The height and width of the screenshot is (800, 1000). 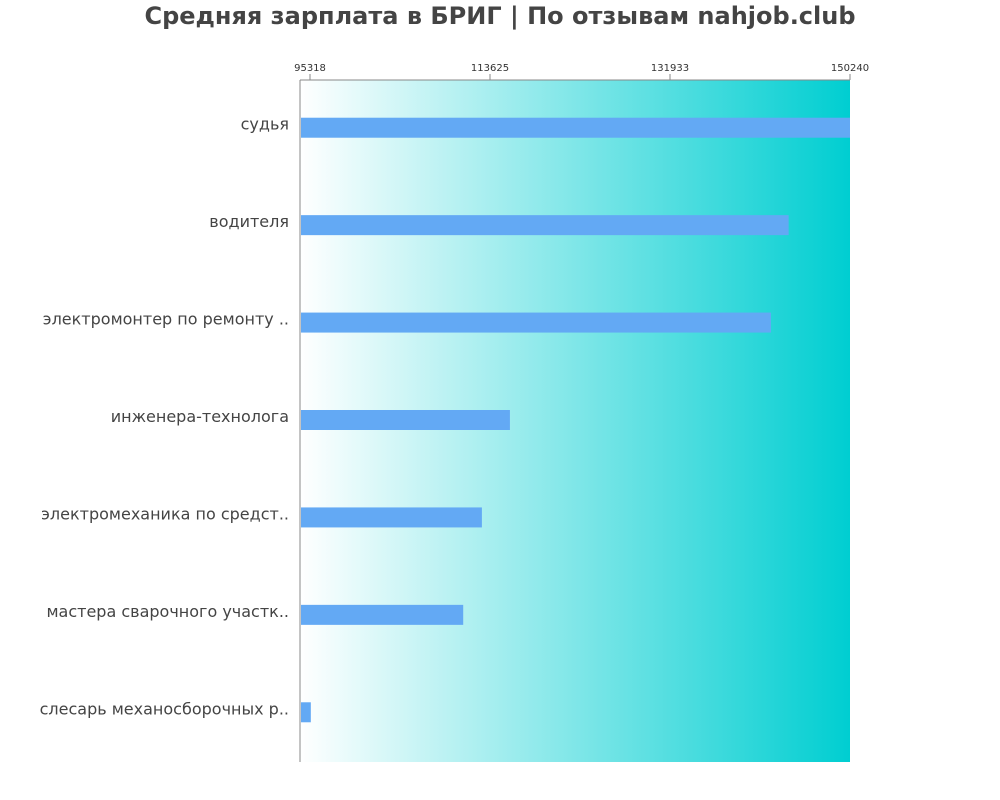 What do you see at coordinates (167, 611) in the screenshot?
I see `category-label: мастера сварочного участк..` at bounding box center [167, 611].